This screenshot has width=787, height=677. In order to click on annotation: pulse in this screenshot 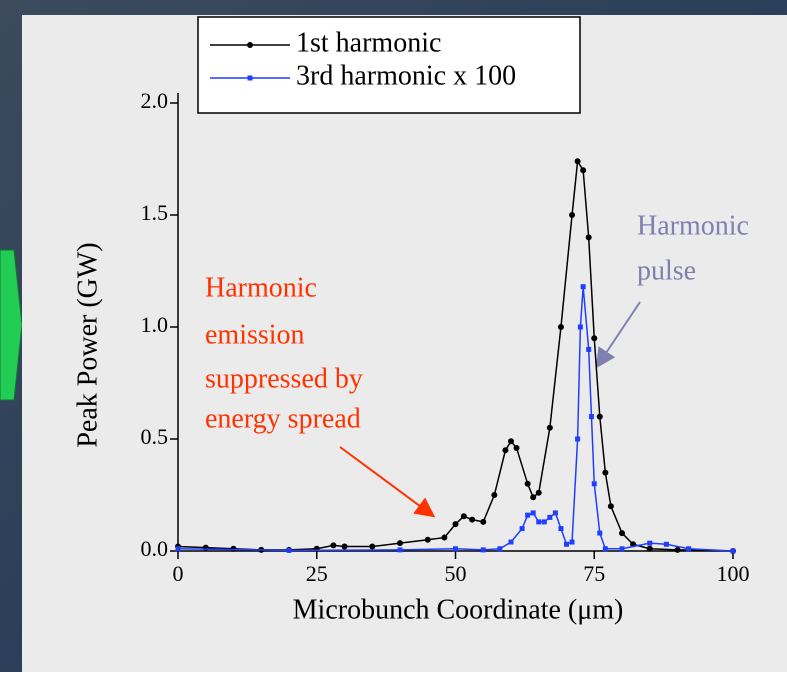, I will do `click(666, 270)`.